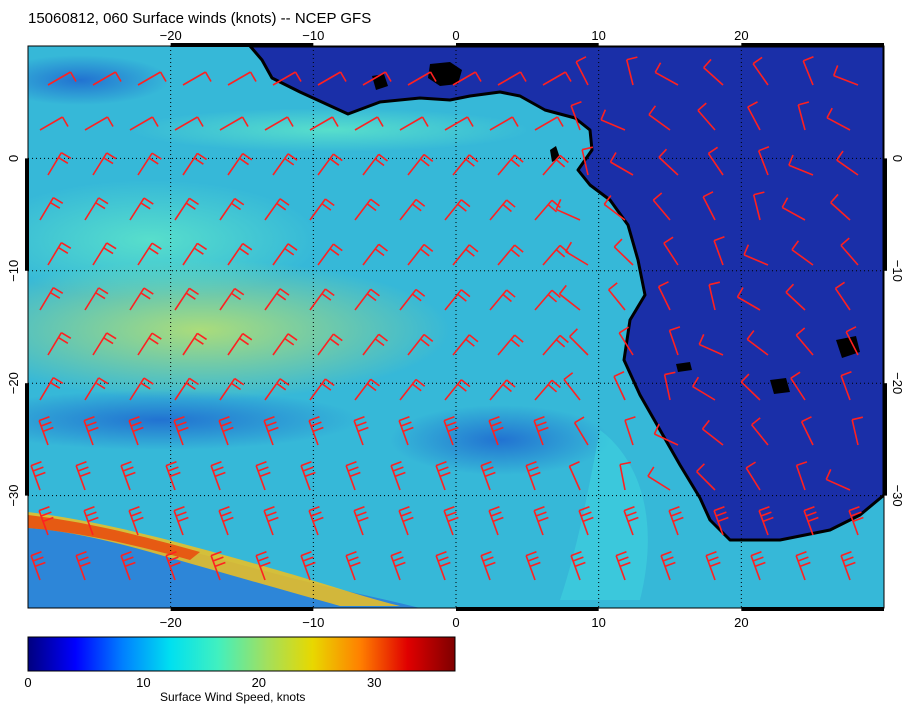  Describe the element at coordinates (13, 158) in the screenshot. I see `lat-label-left: 0` at that location.